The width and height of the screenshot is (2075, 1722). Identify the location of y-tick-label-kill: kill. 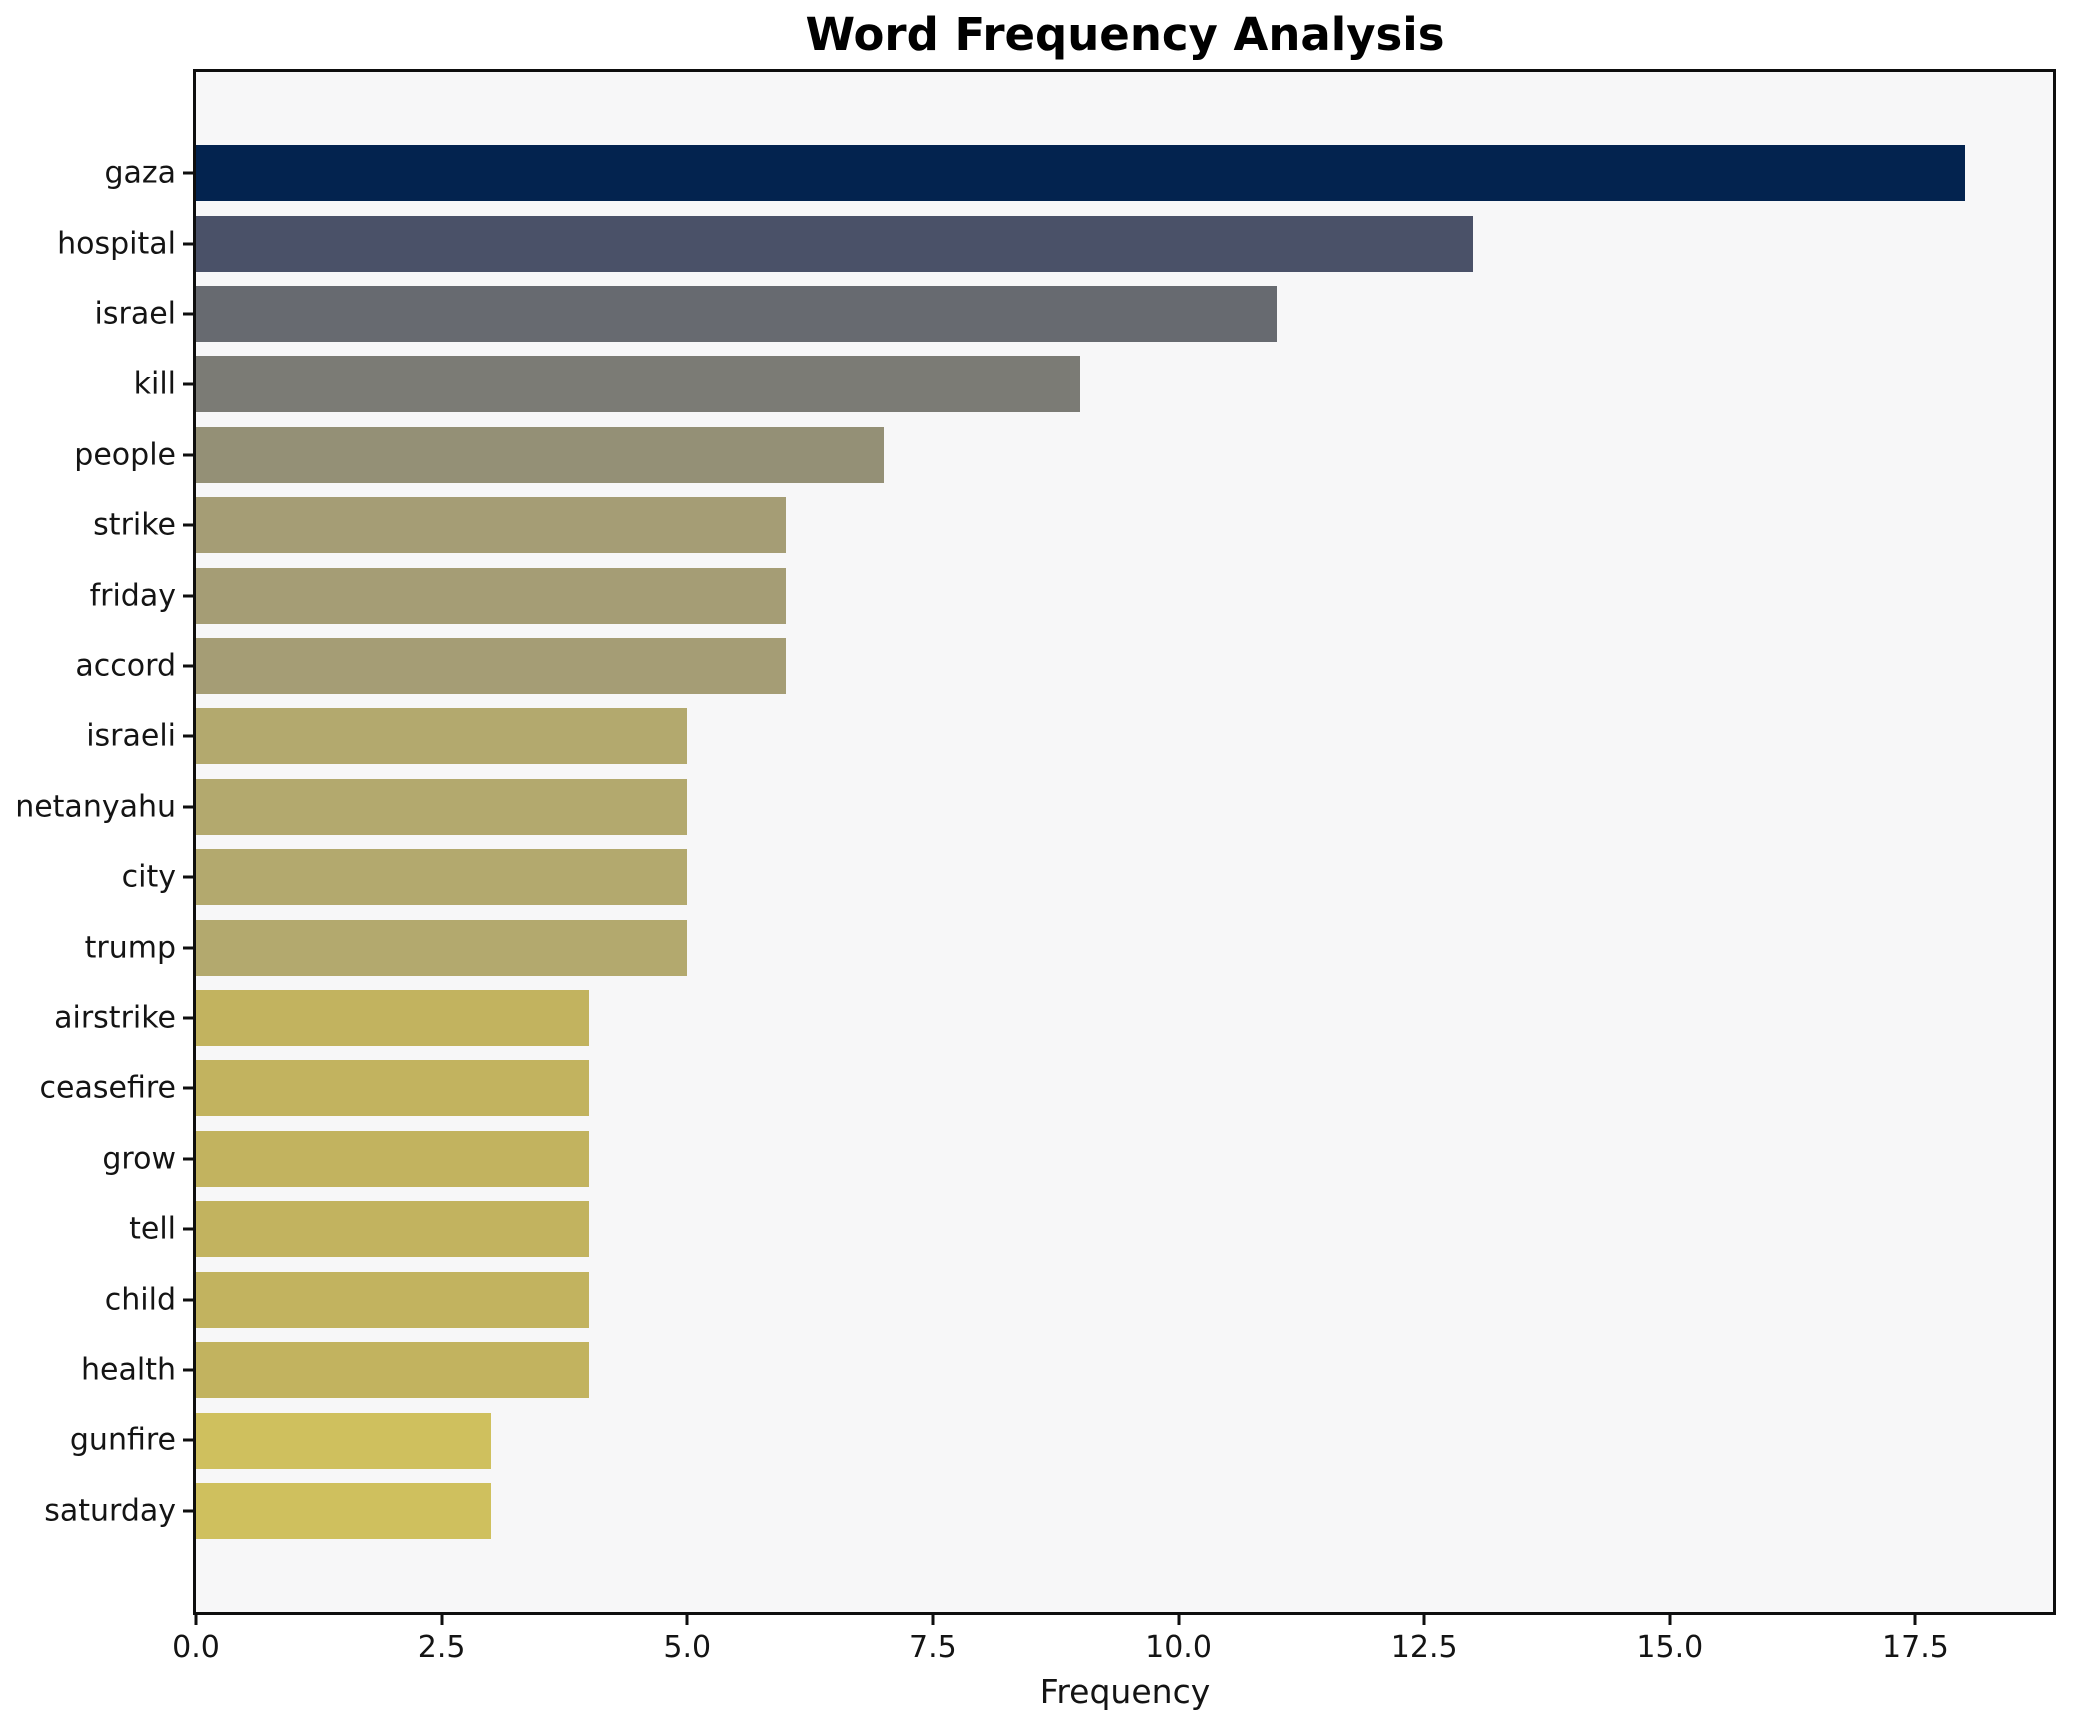
(154, 384).